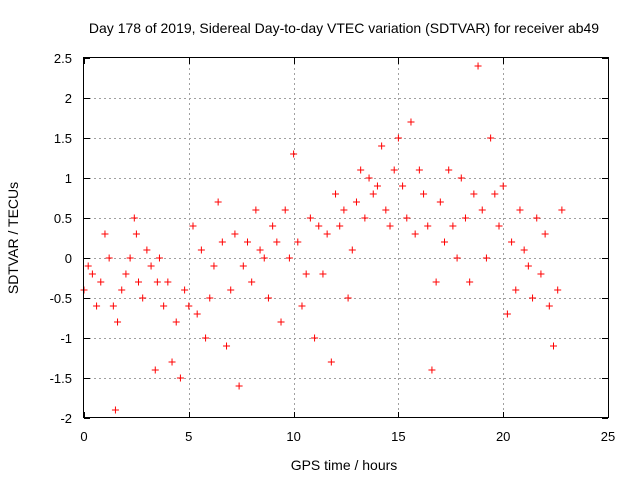  What do you see at coordinates (68, 178) in the screenshot?
I see `y-tick-label: 1` at bounding box center [68, 178].